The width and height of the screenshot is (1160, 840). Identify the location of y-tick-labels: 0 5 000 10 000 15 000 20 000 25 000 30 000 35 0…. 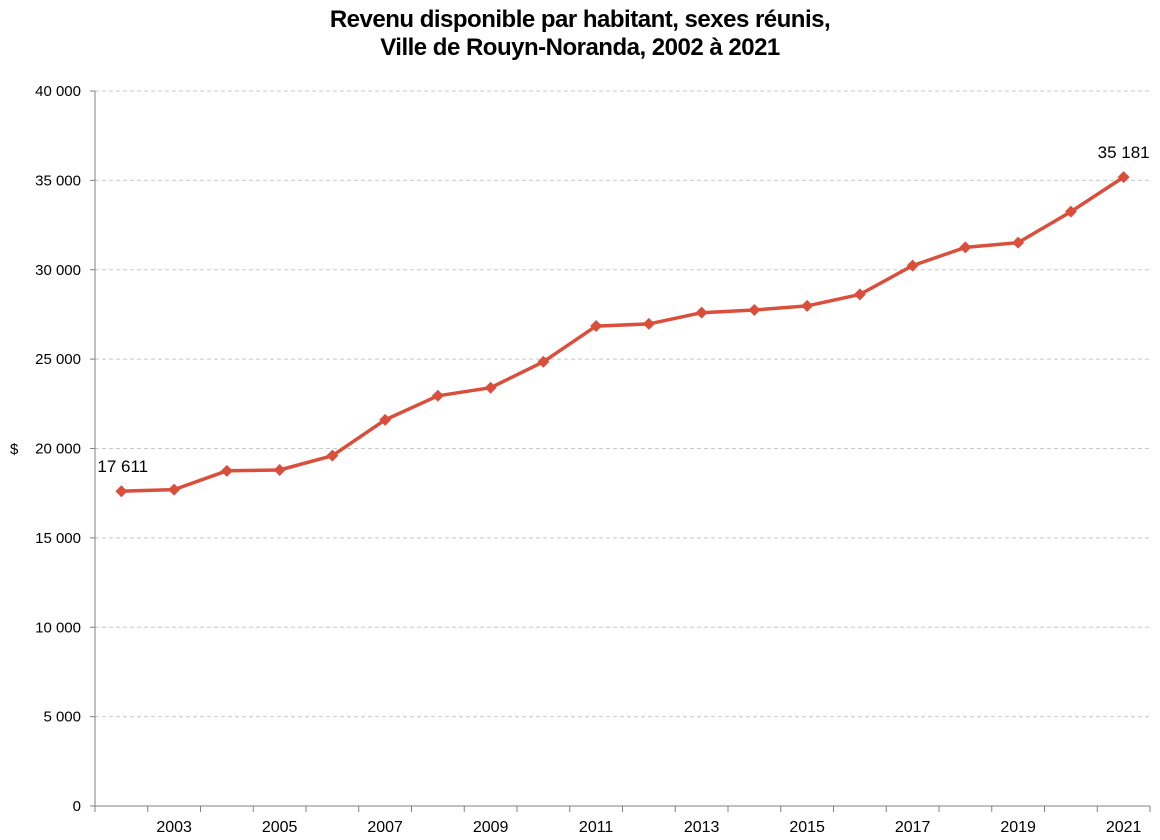
(58, 449).